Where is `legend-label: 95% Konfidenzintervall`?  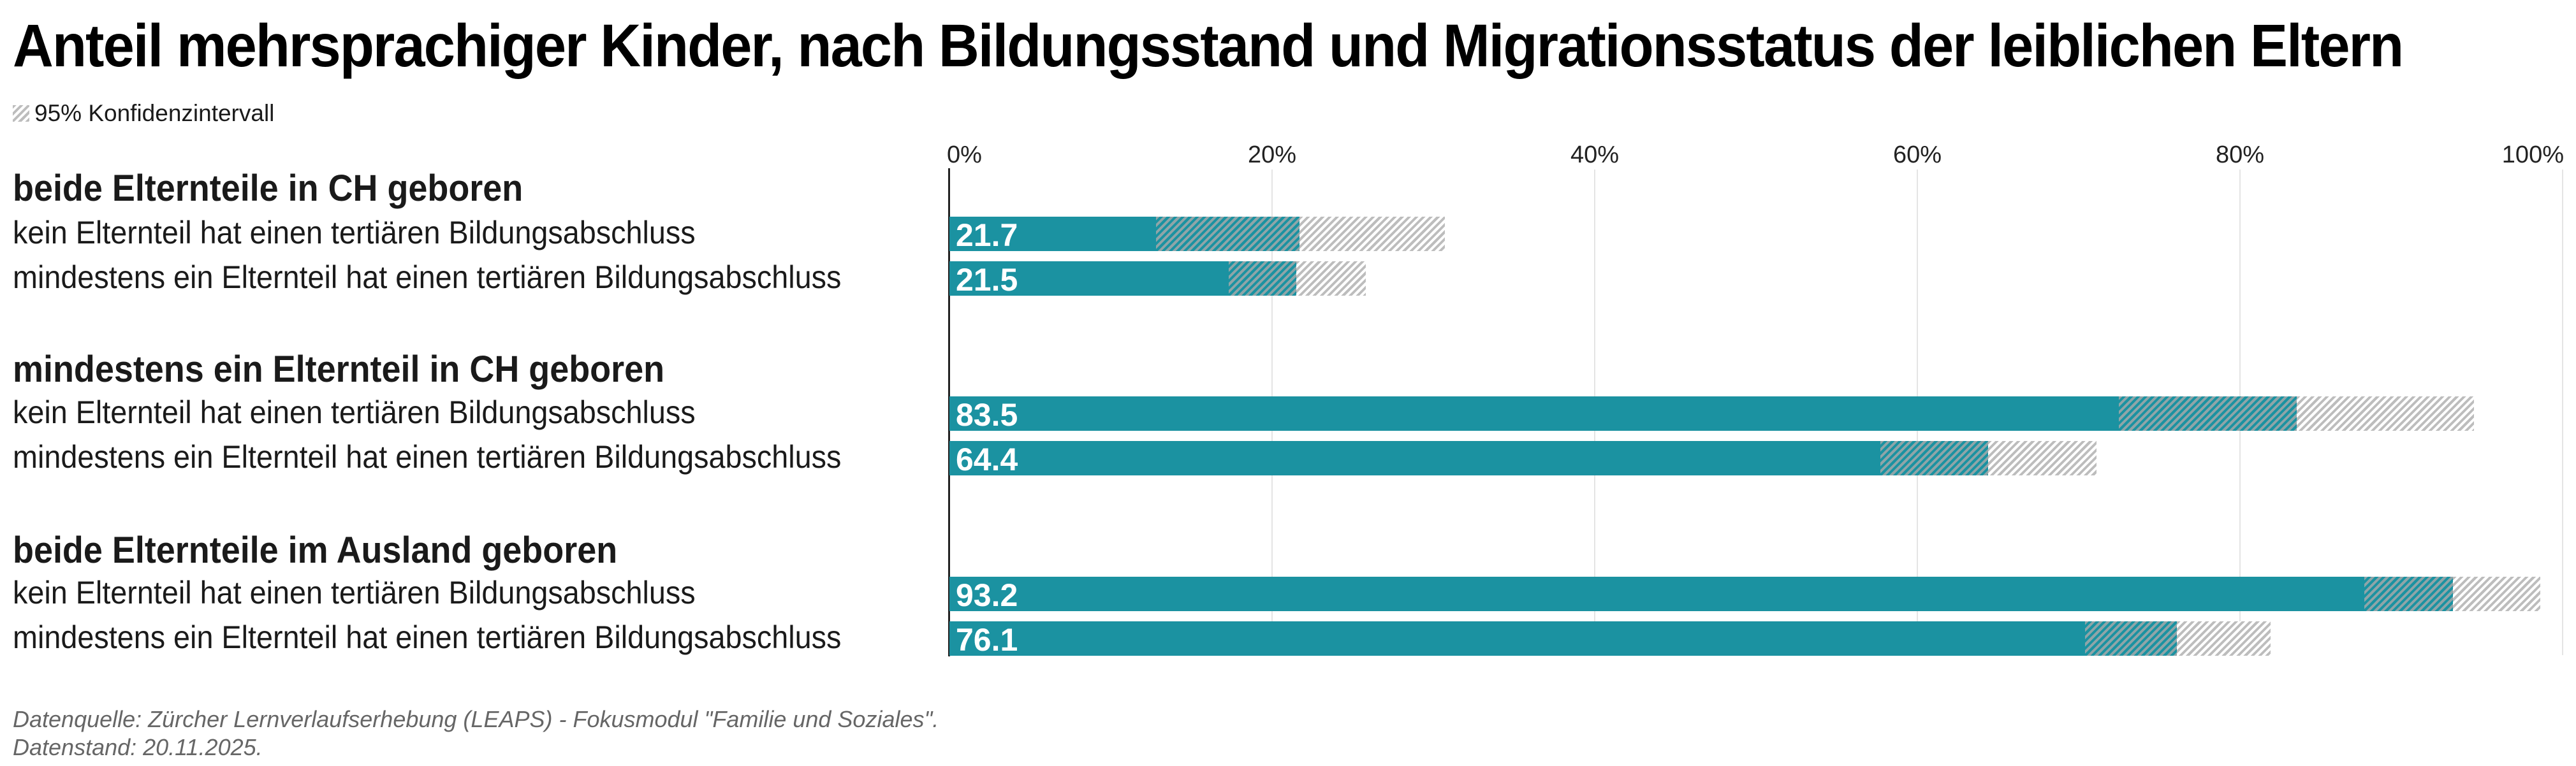
legend-label: 95% Konfidenzintervall is located at coordinates (154, 113).